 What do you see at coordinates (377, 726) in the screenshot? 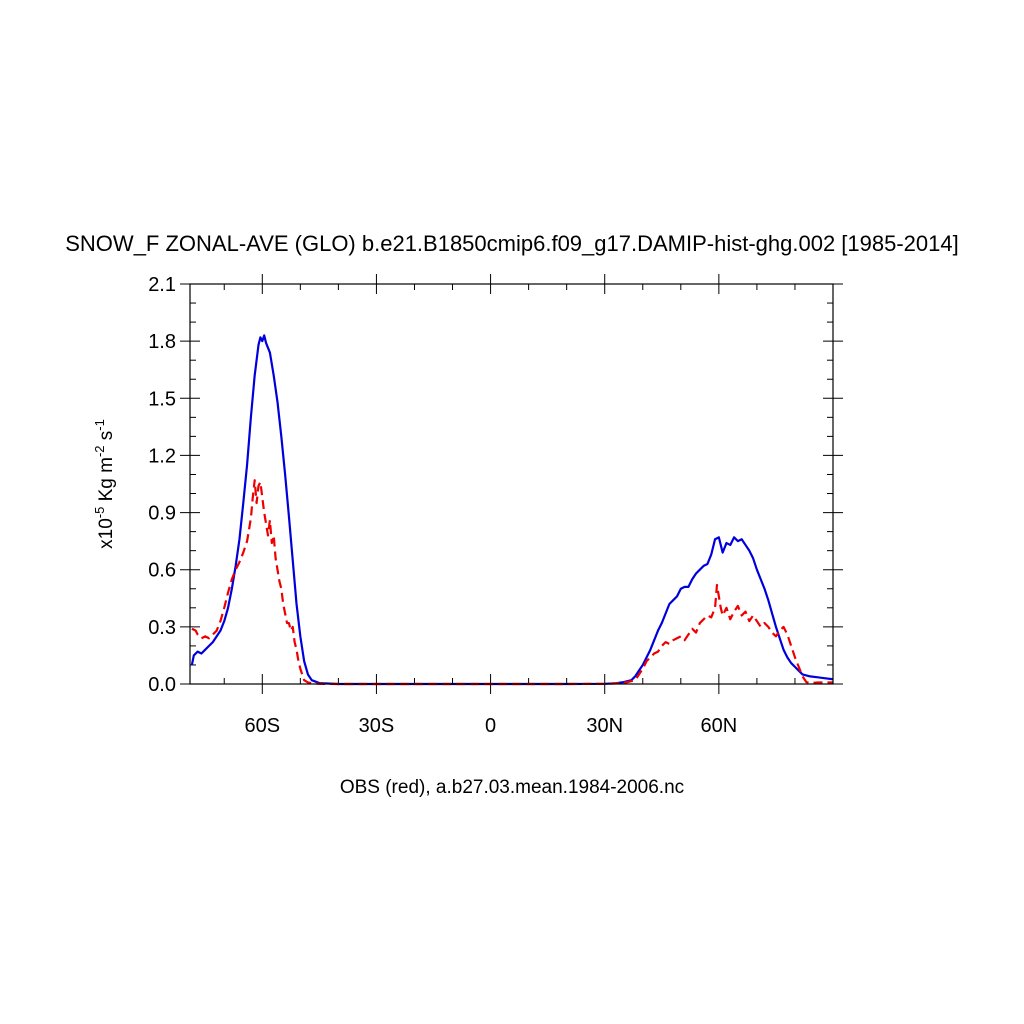
I see `x-tick-label: 30S` at bounding box center [377, 726].